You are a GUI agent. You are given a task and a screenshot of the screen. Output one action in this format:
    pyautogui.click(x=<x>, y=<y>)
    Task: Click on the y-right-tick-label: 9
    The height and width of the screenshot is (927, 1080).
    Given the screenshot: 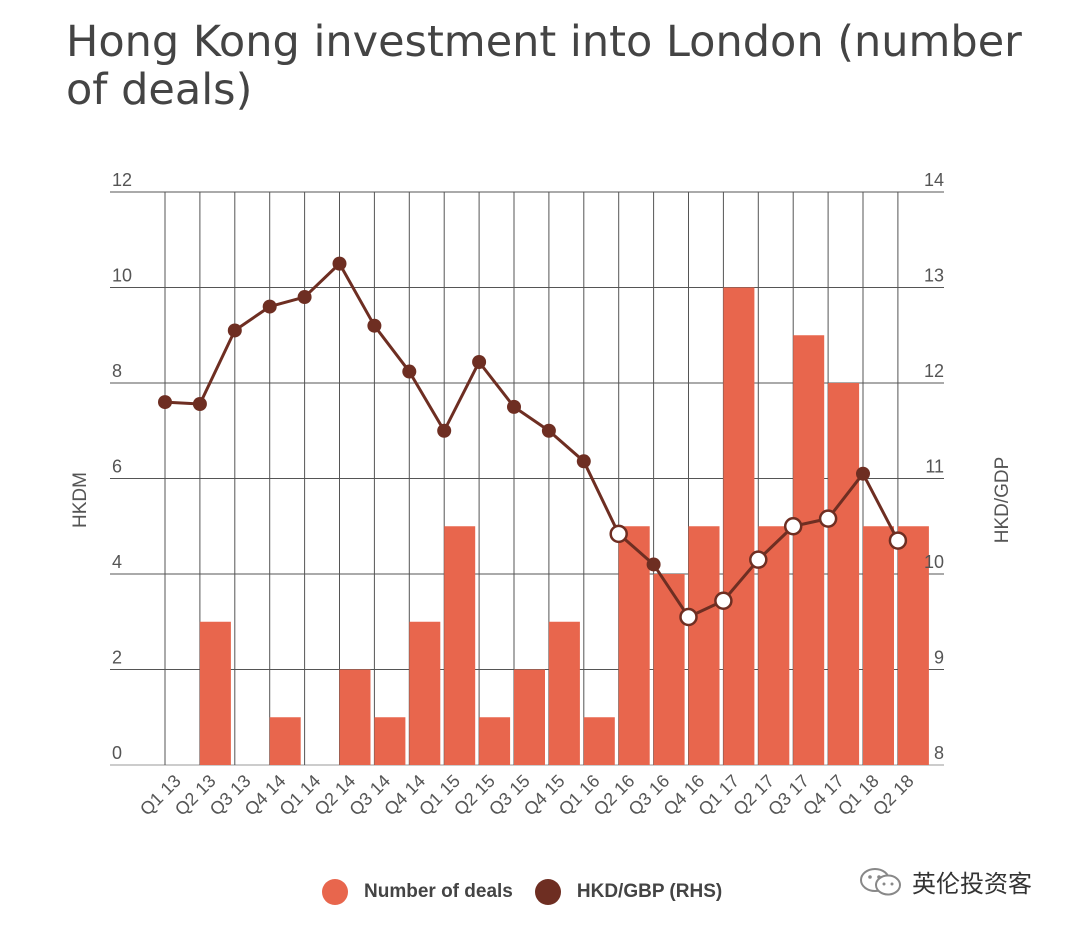 What is the action you would take?
    pyautogui.click(x=939, y=658)
    